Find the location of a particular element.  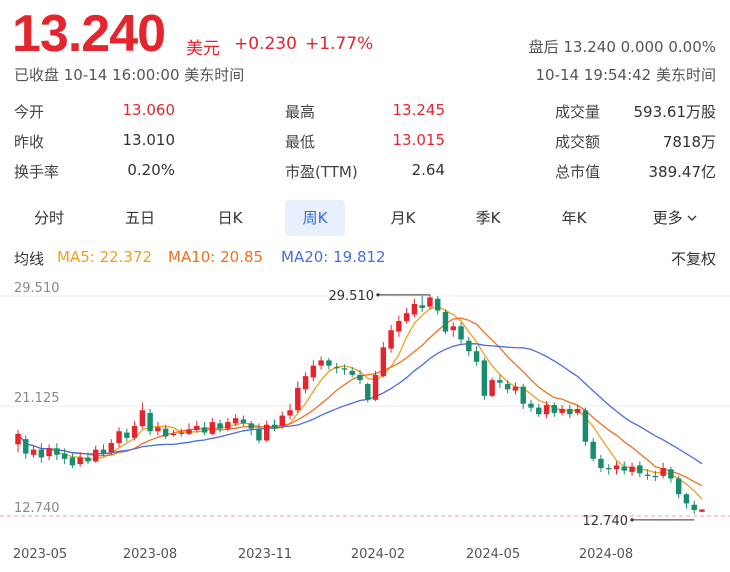

tab-yearly-k: 年K is located at coordinates (574, 218).